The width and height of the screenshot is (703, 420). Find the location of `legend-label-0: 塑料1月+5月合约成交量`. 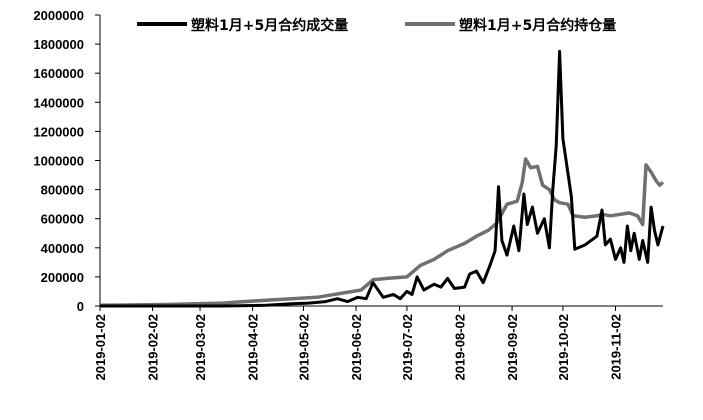

legend-label-0: 塑料1月+5月合约成交量 is located at coordinates (269, 25).